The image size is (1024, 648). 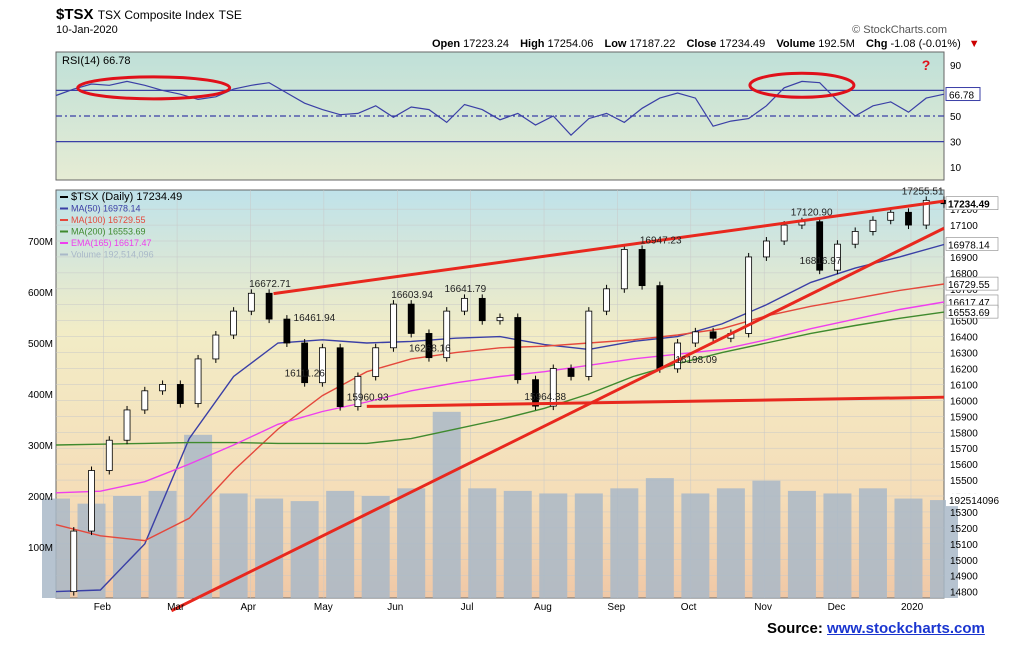 What do you see at coordinates (412, 295) in the screenshot?
I see `price-annotation: 16603.94` at bounding box center [412, 295].